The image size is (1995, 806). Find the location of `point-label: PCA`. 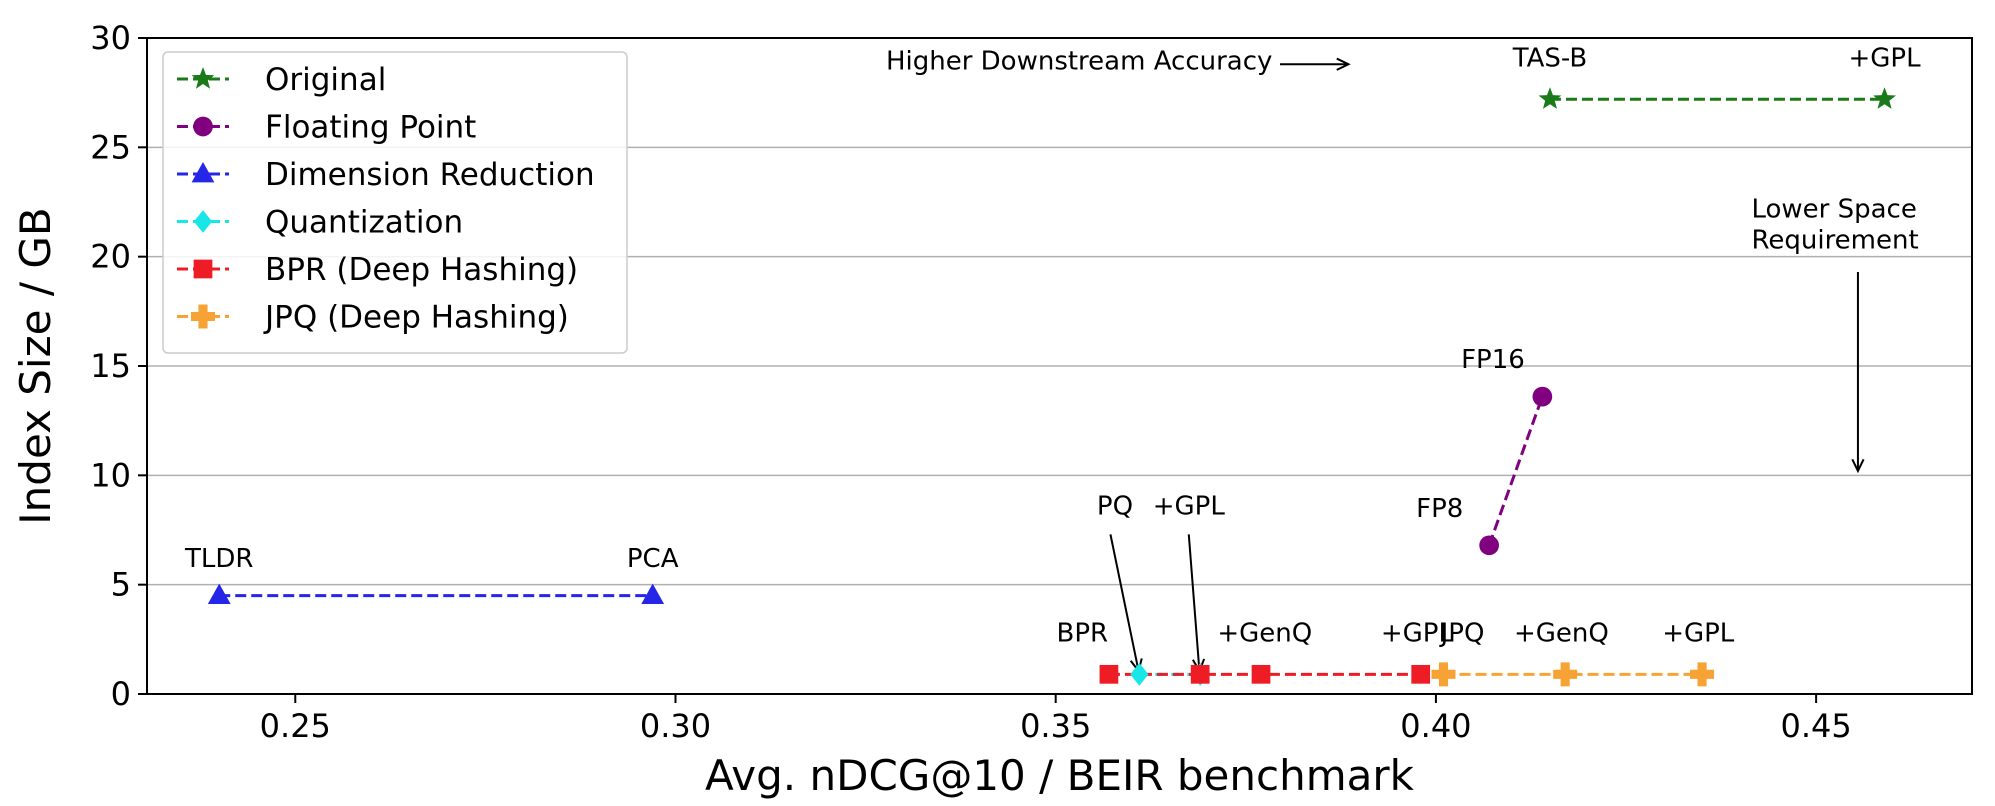

point-label: PCA is located at coordinates (653, 559).